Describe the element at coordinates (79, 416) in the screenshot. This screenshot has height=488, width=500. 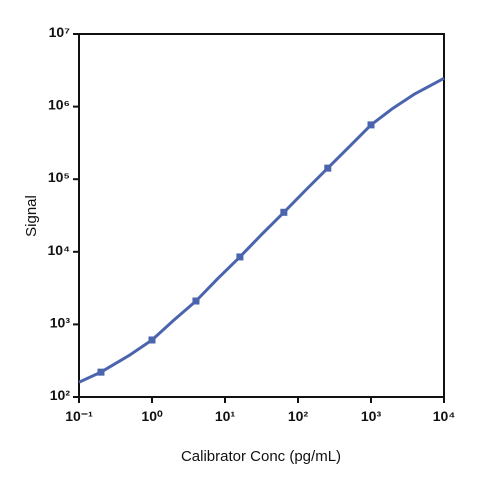
I see `x-tick-label: 10⁻¹` at that location.